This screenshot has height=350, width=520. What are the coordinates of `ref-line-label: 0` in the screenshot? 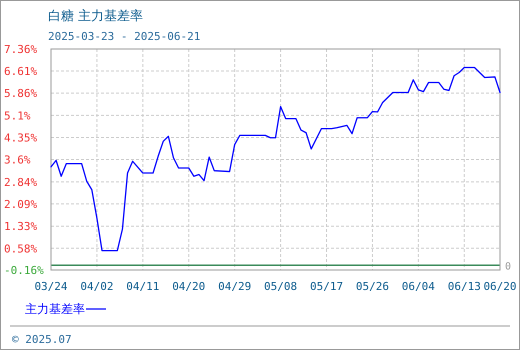 It's located at (508, 266).